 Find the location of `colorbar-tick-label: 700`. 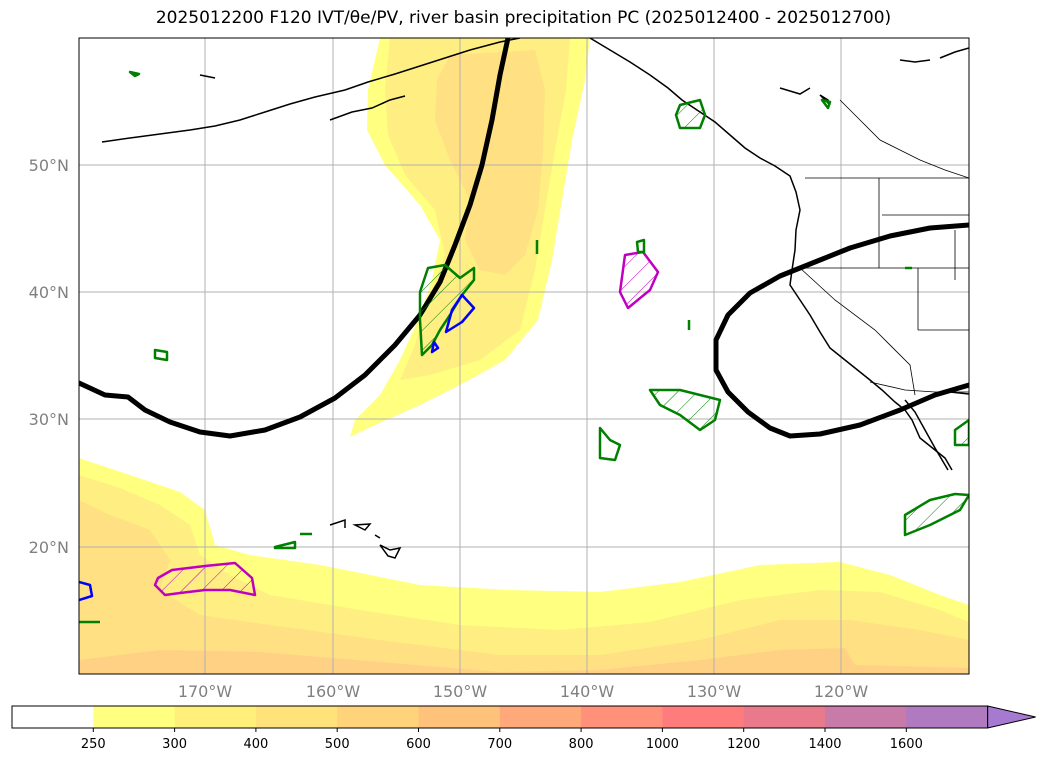

colorbar-tick-label: 700 is located at coordinates (499, 744).